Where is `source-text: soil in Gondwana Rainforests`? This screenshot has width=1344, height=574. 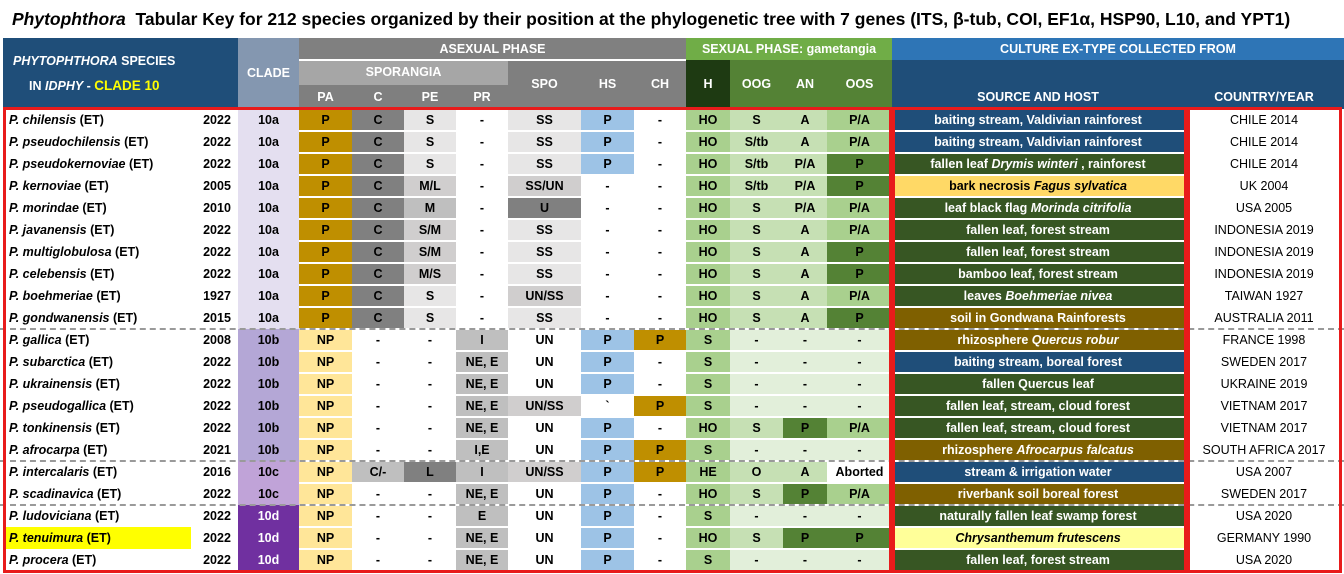
source-text: soil in Gondwana Rainforests is located at coordinates (1038, 318).